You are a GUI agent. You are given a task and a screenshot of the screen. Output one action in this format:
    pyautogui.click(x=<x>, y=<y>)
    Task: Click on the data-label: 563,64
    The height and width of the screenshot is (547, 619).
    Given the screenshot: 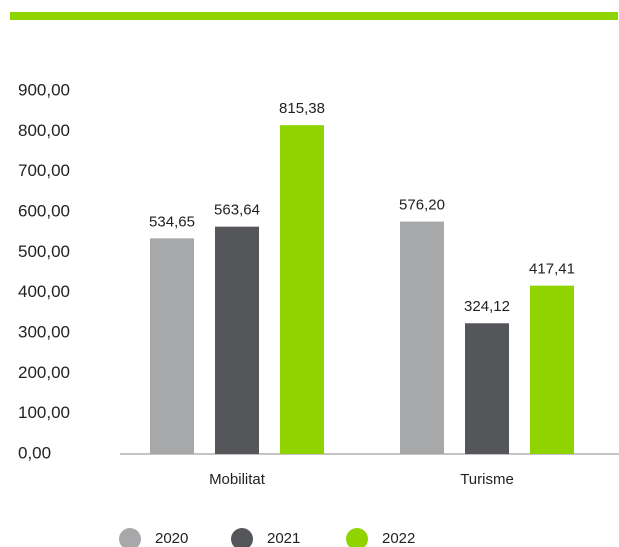 What is the action you would take?
    pyautogui.click(x=237, y=210)
    